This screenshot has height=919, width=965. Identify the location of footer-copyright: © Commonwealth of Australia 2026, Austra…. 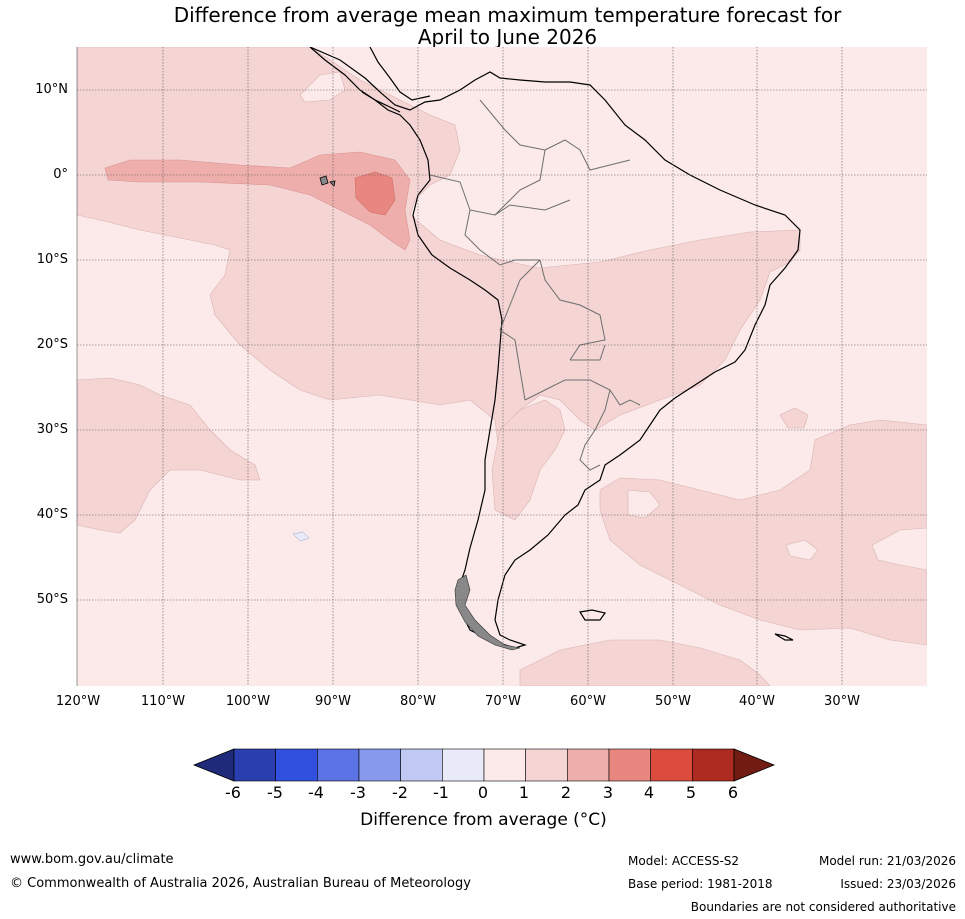
(240, 883).